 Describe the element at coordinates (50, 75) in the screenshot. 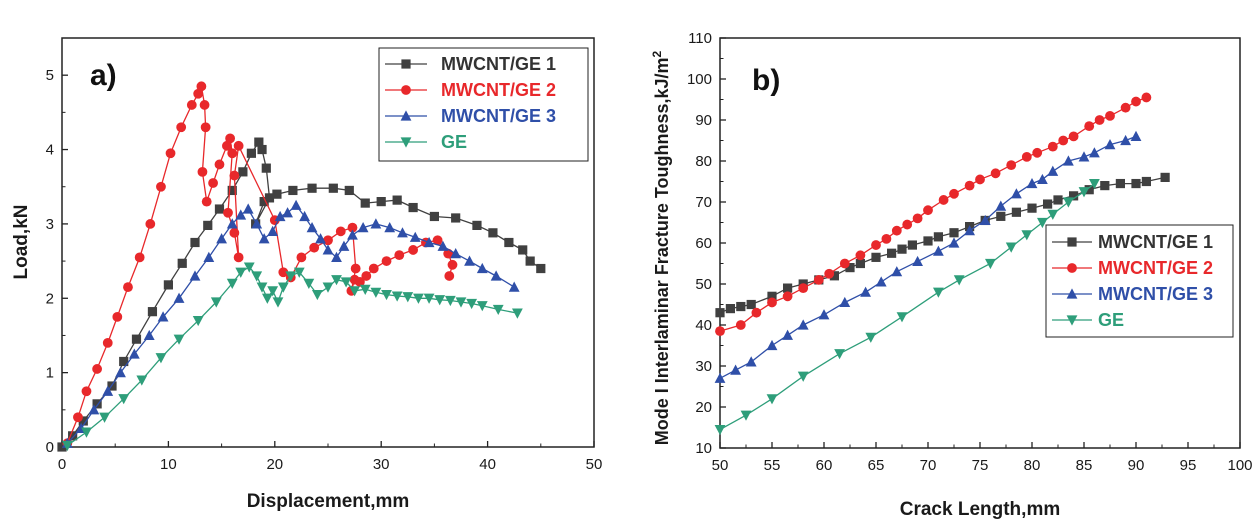

I see `y-tick-label: 5` at that location.